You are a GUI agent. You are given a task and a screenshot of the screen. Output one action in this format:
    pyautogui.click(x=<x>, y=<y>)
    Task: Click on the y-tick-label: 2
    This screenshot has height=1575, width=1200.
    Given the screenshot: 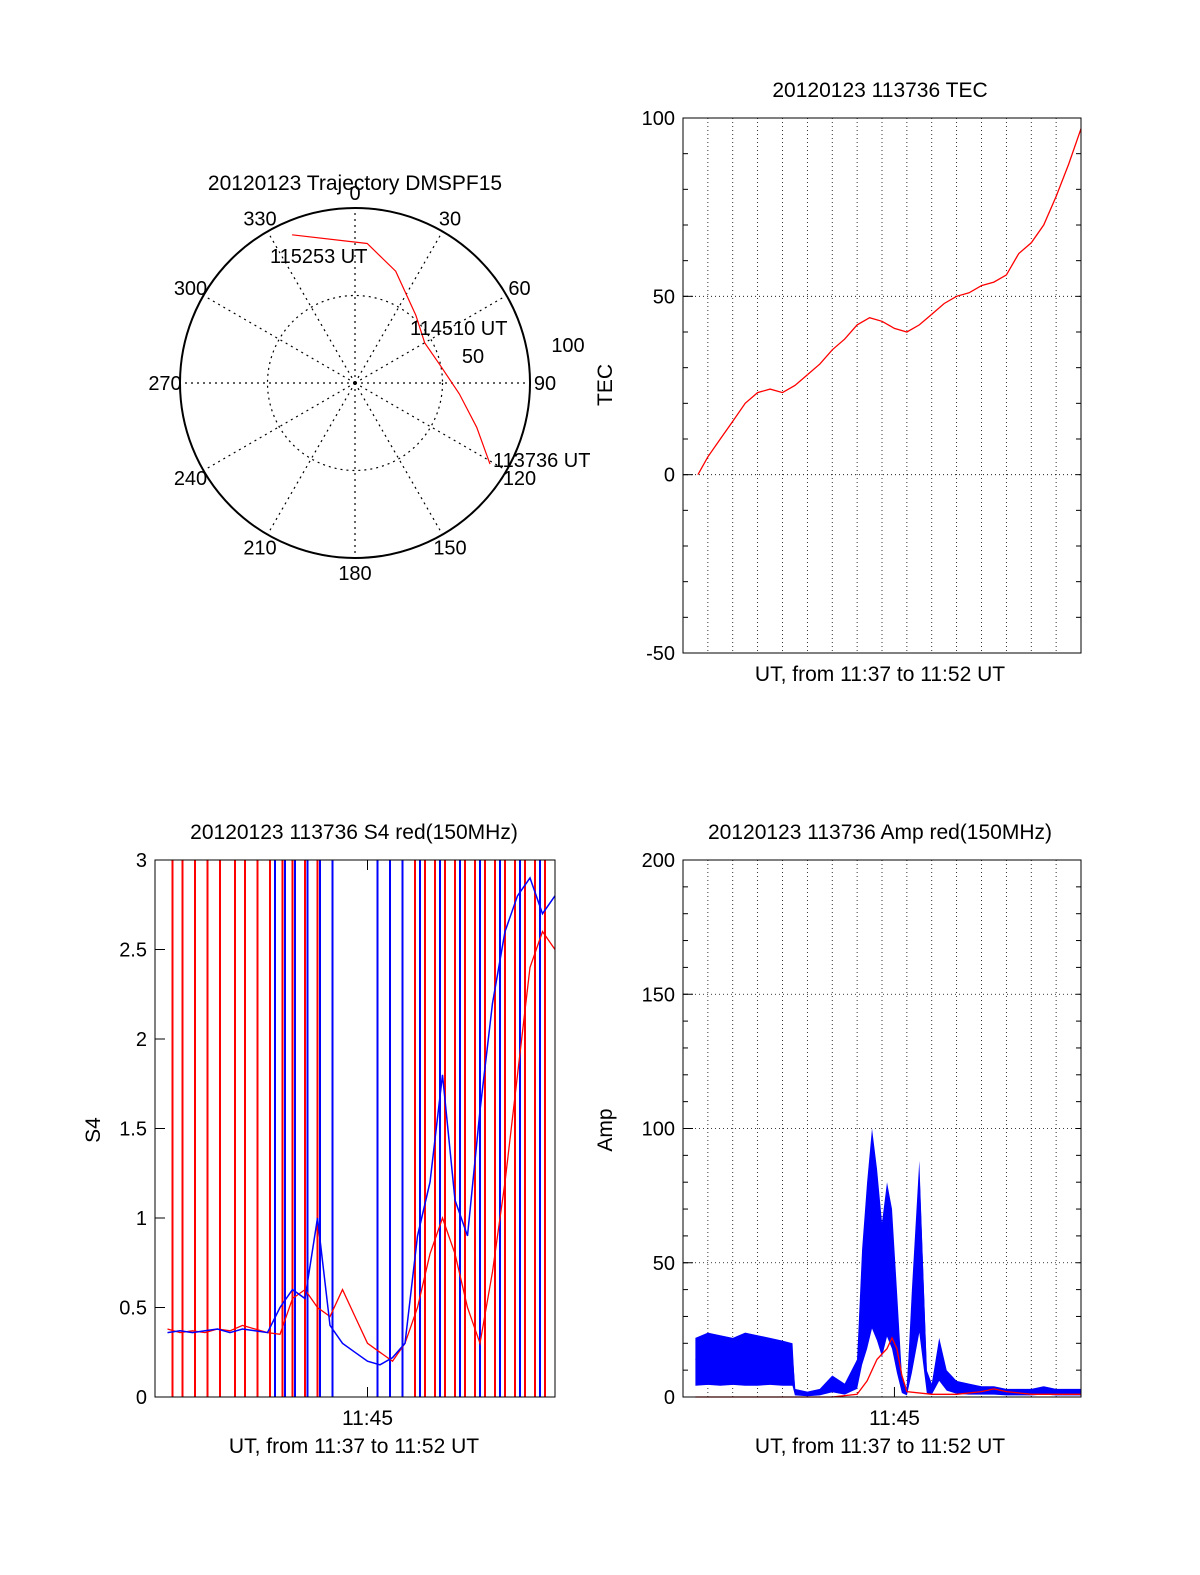 What is the action you would take?
    pyautogui.click(x=141, y=1040)
    